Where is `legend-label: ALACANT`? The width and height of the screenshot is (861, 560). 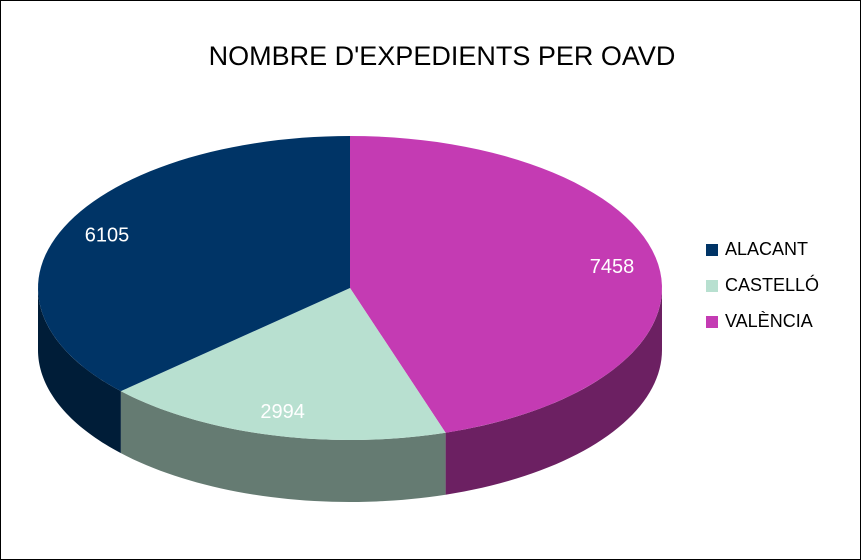 legend-label: ALACANT is located at coordinates (766, 249).